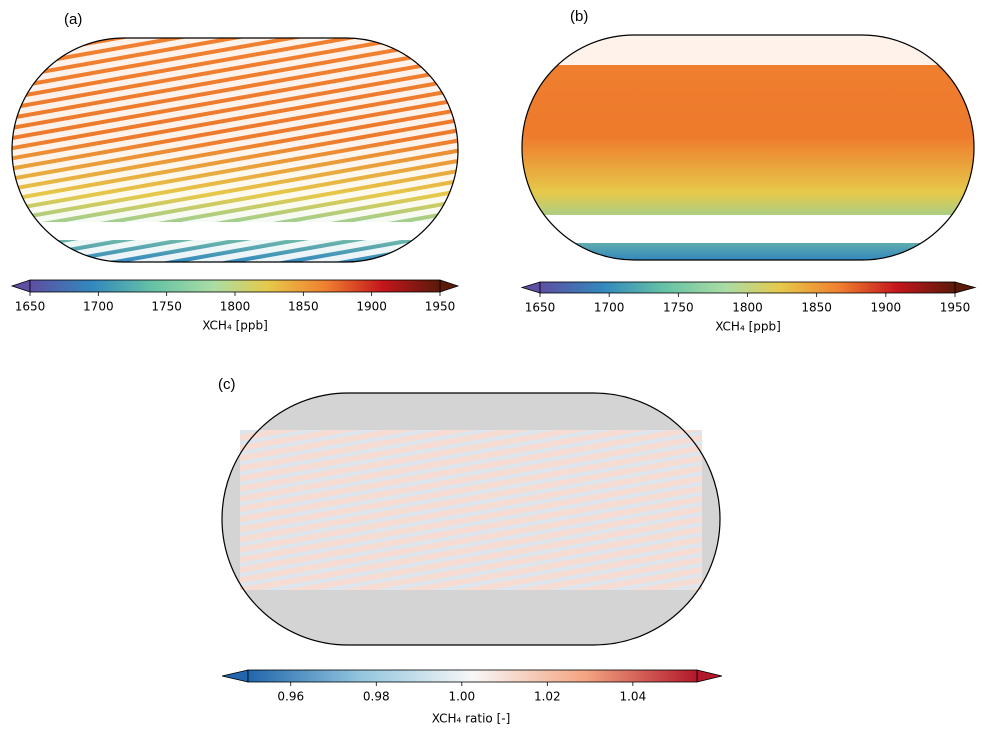 This screenshot has width=986, height=736. What do you see at coordinates (235, 150) in the screenshot?
I see `map-a` at bounding box center [235, 150].